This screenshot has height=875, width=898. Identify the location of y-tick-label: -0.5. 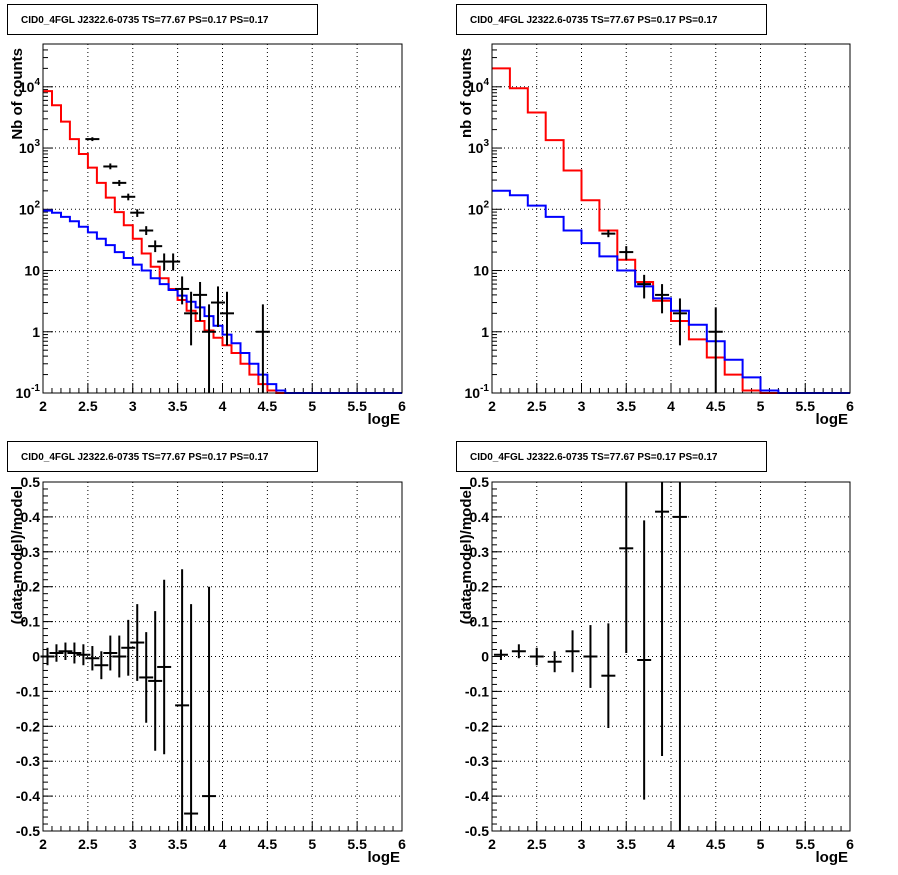
(28, 831).